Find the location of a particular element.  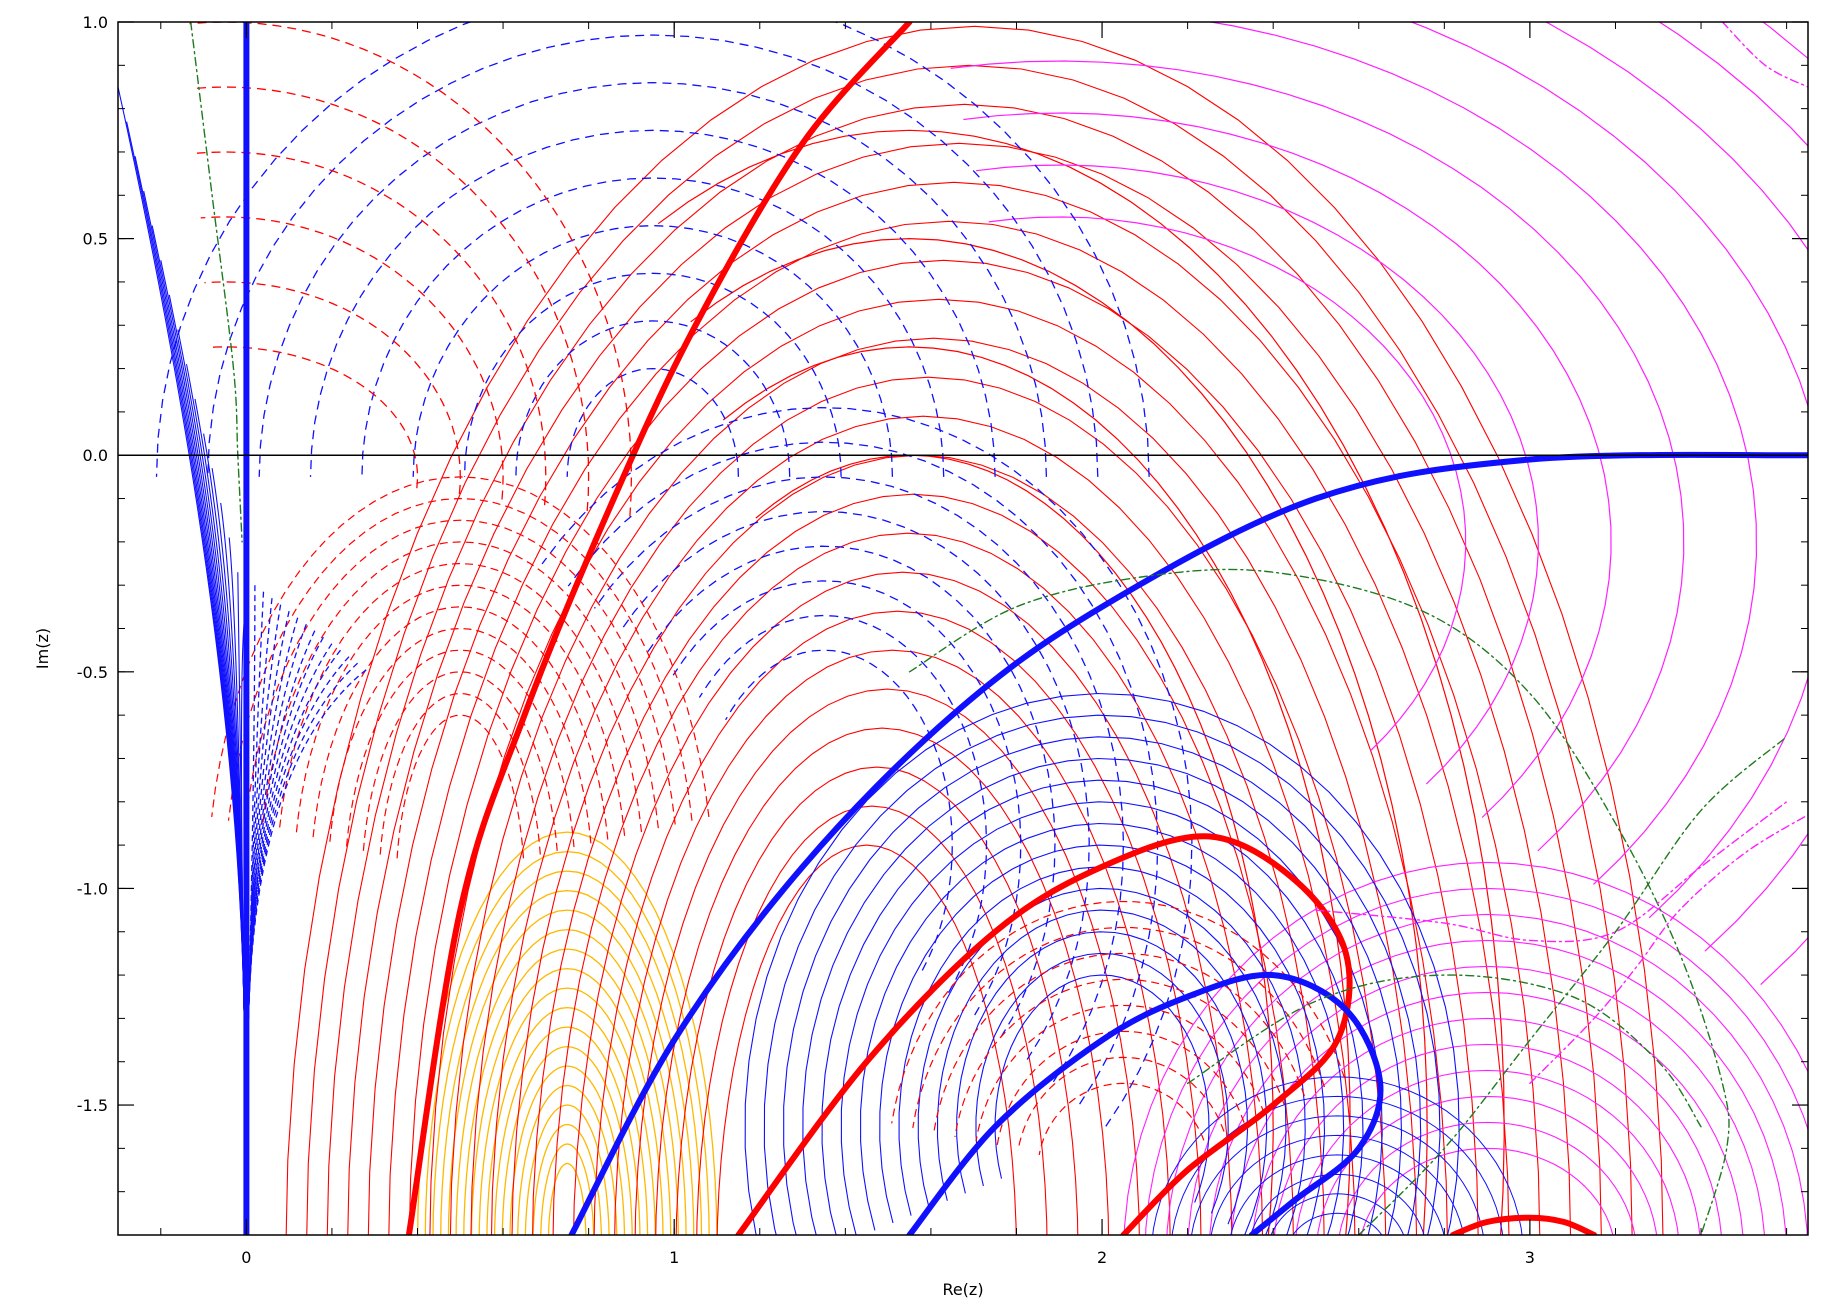

y-tick-label: -1.0 is located at coordinates (92, 888).